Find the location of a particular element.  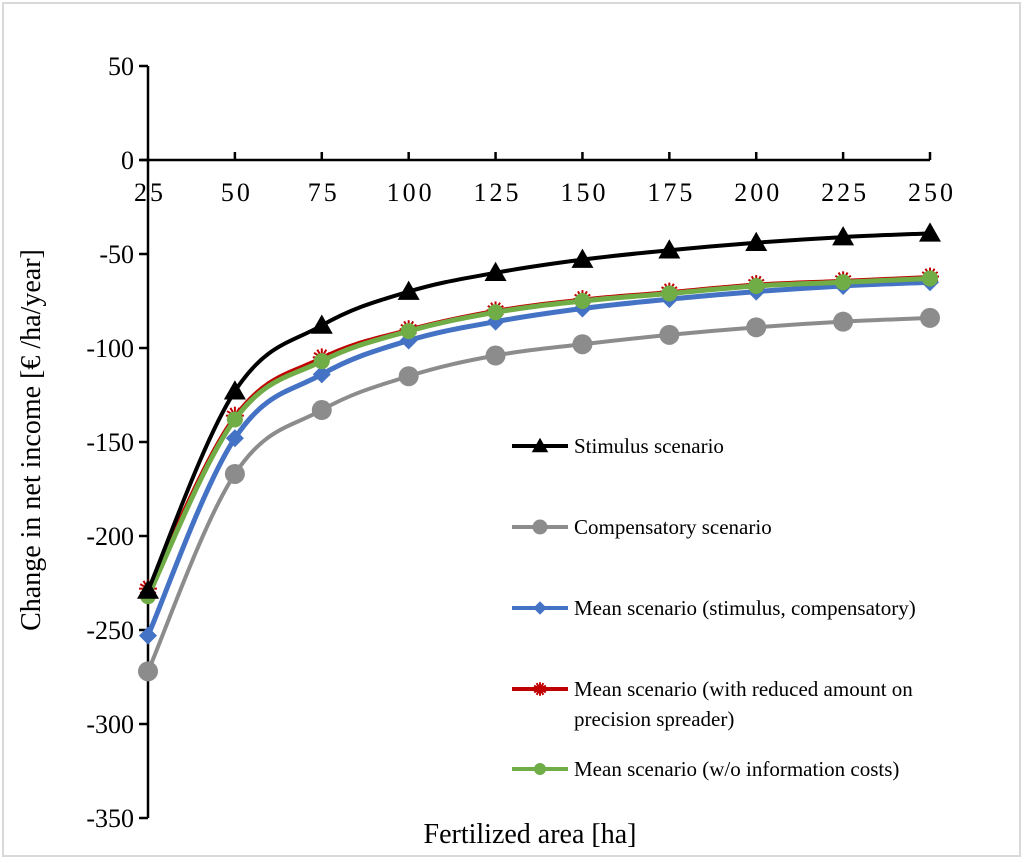

legend-item: Mean scenario (w/o information costs) is located at coordinates (705, 769).